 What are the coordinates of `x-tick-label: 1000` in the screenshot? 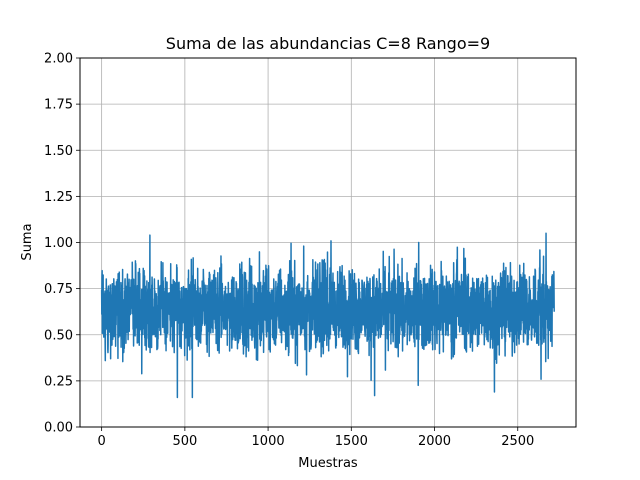 It's located at (268, 441).